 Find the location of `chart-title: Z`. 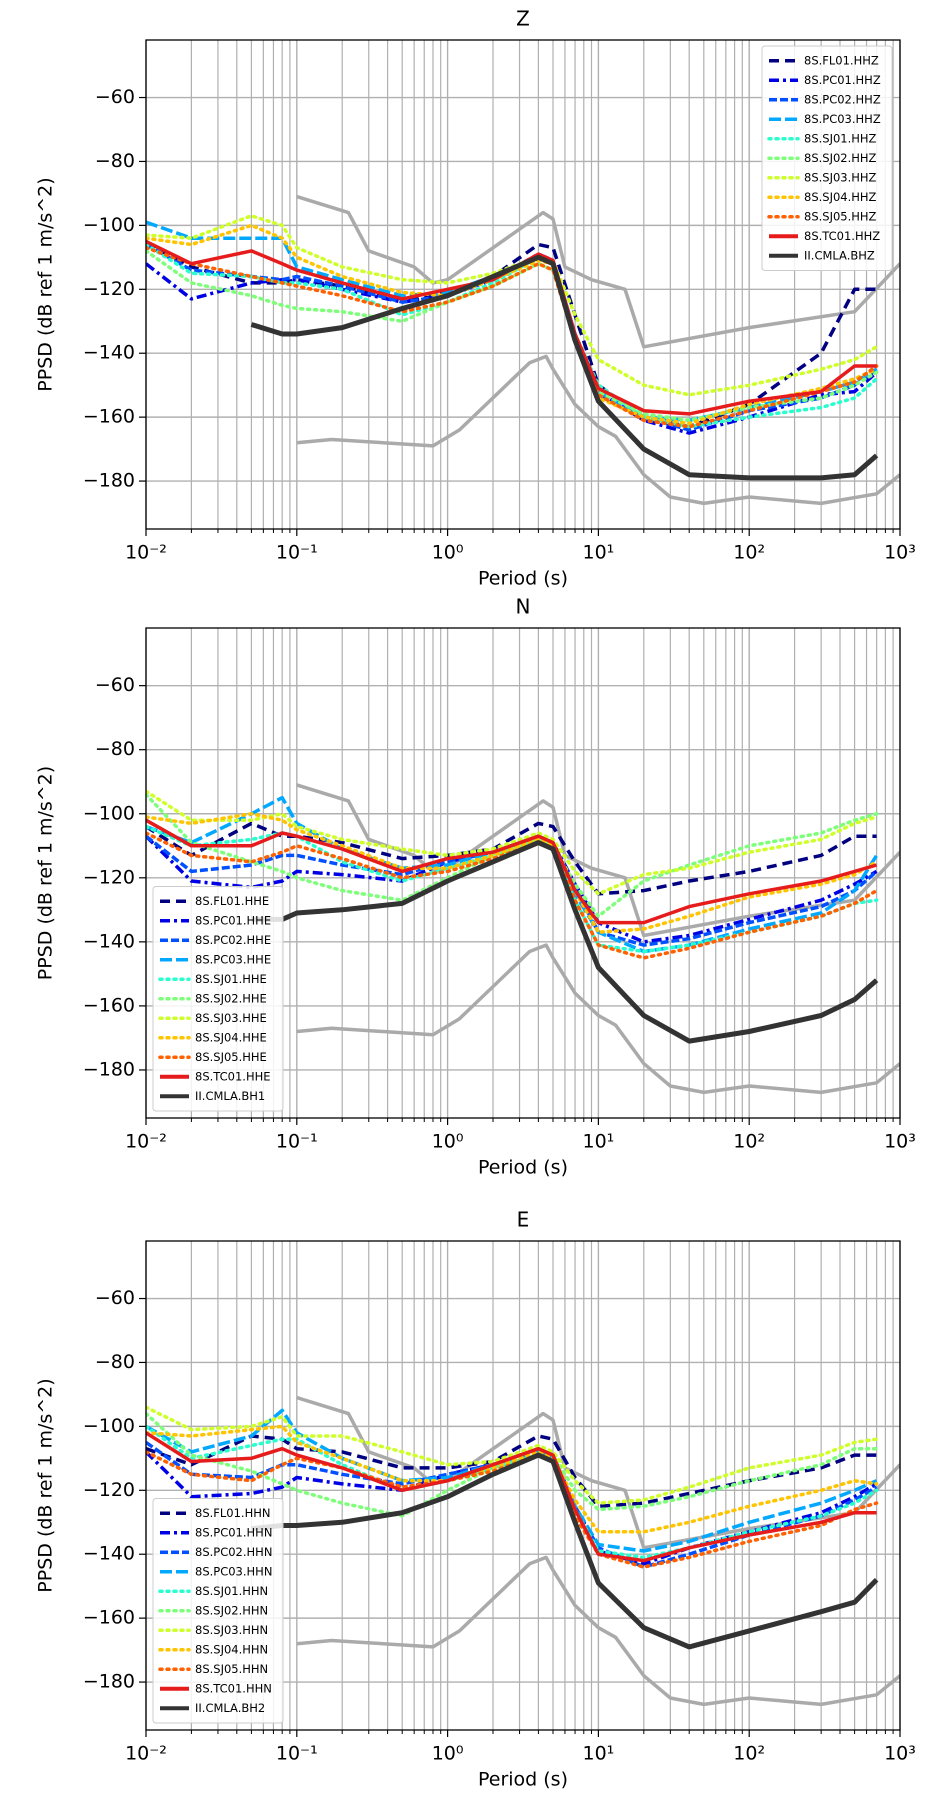

chart-title: Z is located at coordinates (523, 19).